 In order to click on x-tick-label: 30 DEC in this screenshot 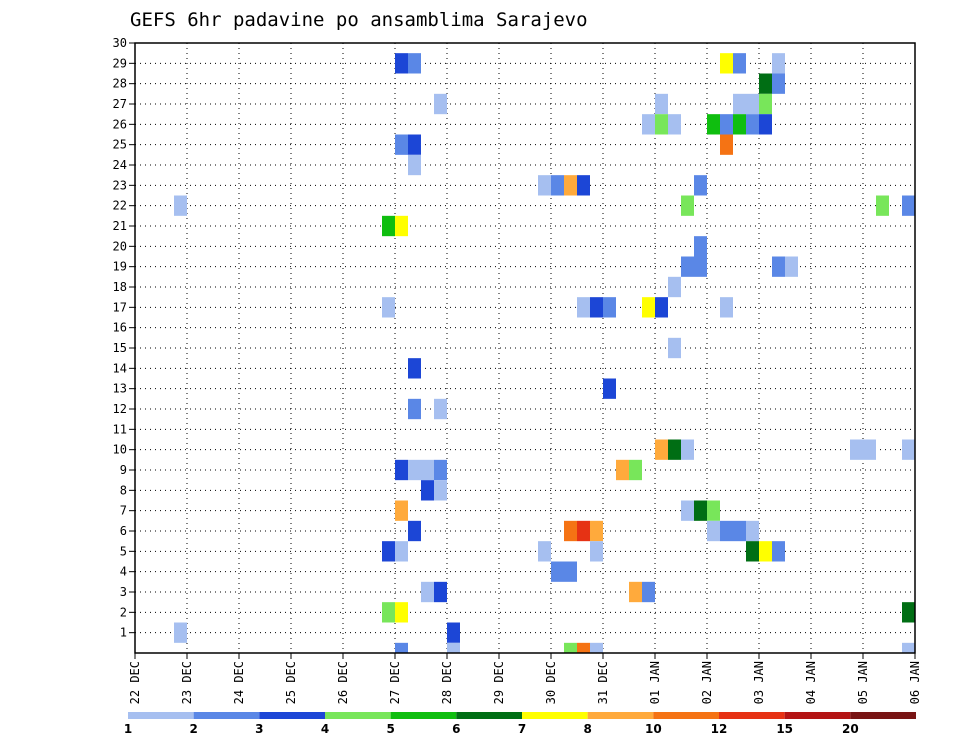, I will do `click(551, 682)`.